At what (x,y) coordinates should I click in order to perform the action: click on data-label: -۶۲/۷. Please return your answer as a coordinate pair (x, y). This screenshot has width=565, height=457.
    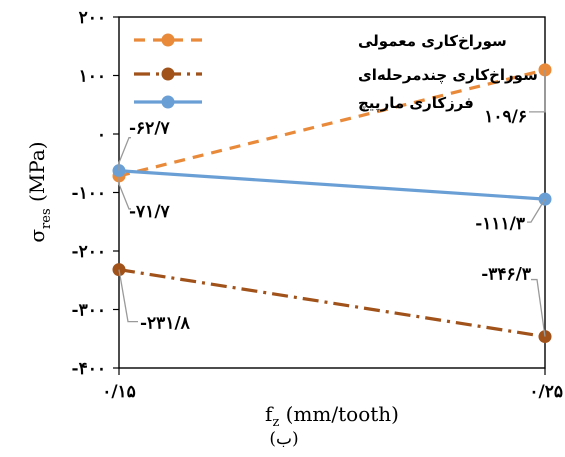
    Looking at the image, I should click on (150, 129).